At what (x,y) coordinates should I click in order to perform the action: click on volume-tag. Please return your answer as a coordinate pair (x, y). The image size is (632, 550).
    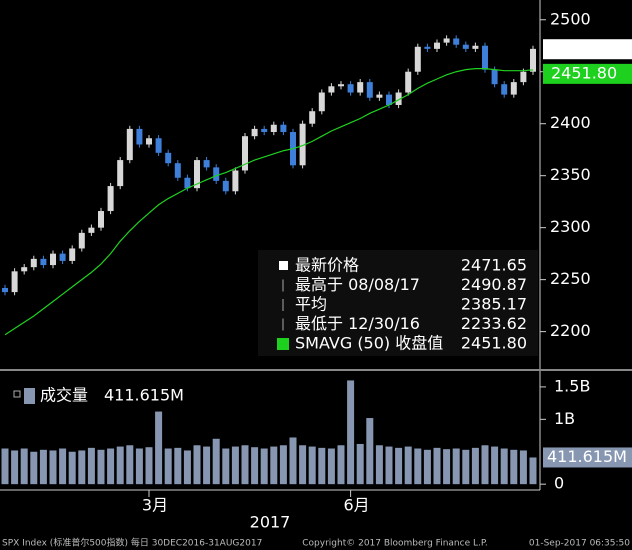
    Looking at the image, I should click on (587, 457).